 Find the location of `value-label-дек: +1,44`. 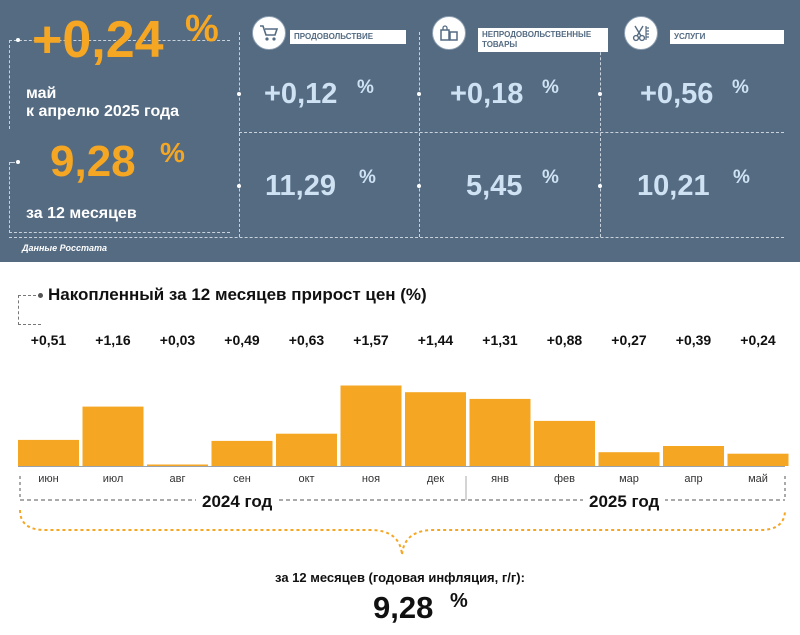

value-label-дек: +1,44 is located at coordinates (435, 340).